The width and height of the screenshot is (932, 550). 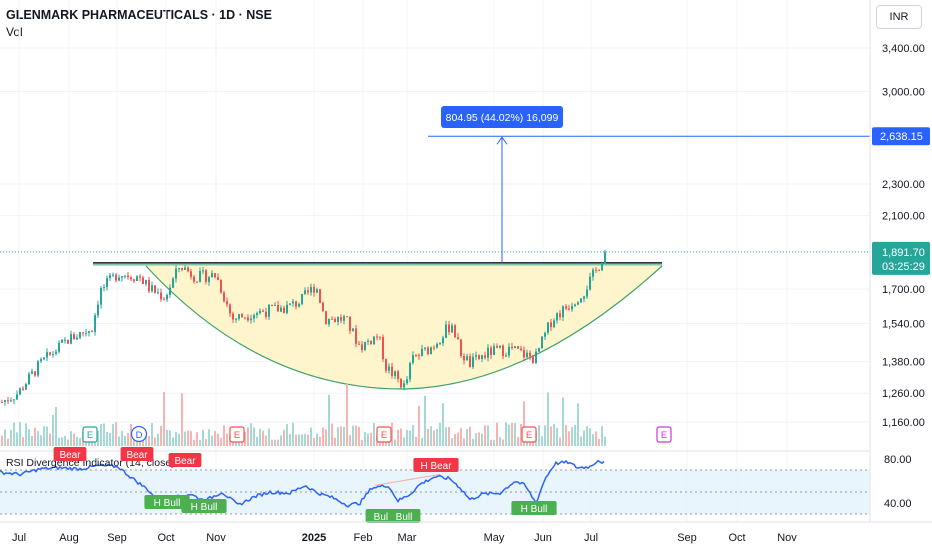 What do you see at coordinates (19, 538) in the screenshot?
I see `time-tick-label: Jul` at bounding box center [19, 538].